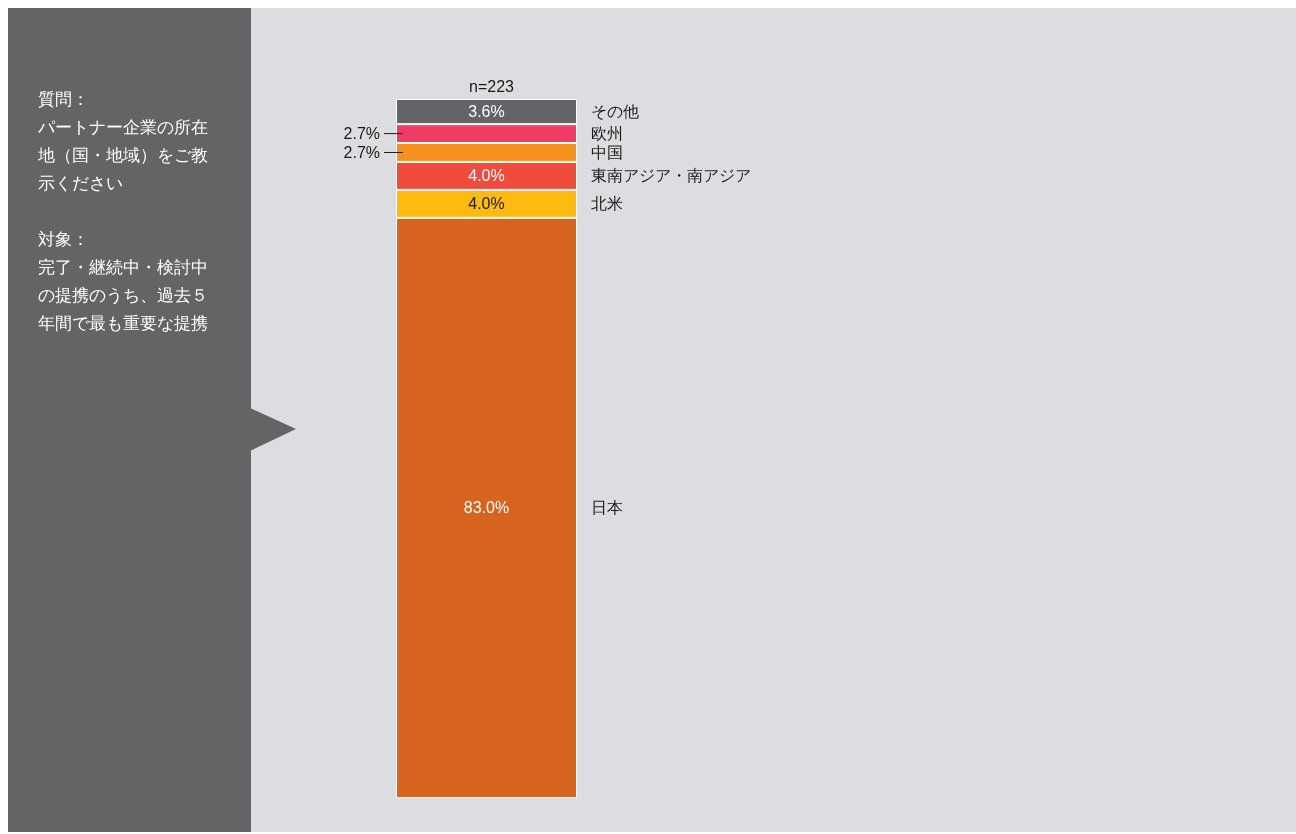 The width and height of the screenshot is (1296, 834). What do you see at coordinates (615, 112) in the screenshot?
I see `series-label: その他` at bounding box center [615, 112].